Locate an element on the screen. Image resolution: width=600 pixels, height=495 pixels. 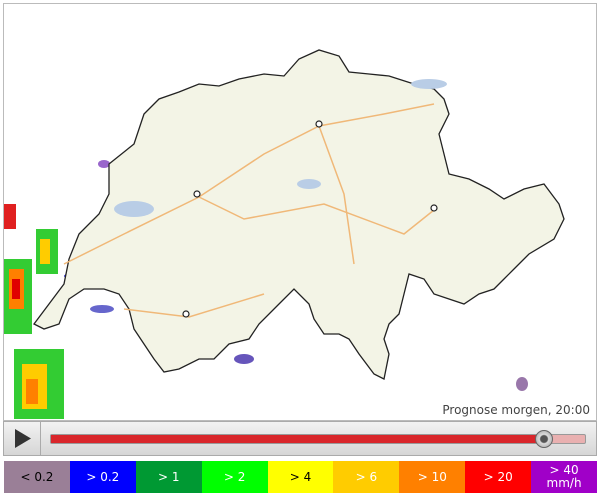
legend: < 0.2 > 0.2 > 1 > 2 > 4 > 6 > 10 > 20 > 40 mm/h is located at coordinates (301, 477).